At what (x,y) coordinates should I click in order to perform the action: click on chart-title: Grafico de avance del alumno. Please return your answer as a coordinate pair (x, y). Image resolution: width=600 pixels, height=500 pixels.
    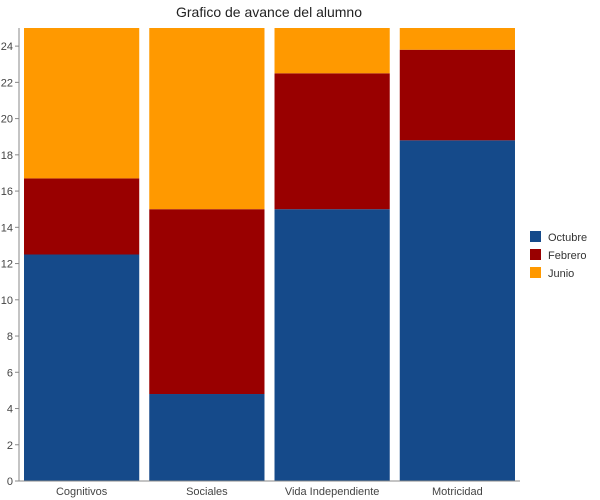
    Looking at the image, I should click on (269, 12).